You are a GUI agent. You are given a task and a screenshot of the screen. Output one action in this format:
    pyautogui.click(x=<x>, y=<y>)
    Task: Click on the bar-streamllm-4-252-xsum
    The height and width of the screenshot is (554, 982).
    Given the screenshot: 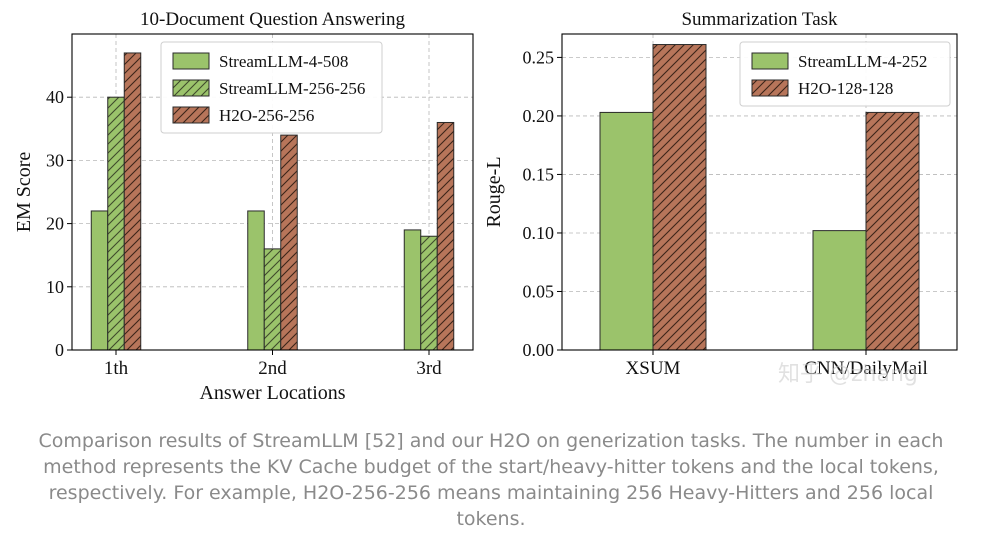 What is the action you would take?
    pyautogui.click(x=626, y=231)
    